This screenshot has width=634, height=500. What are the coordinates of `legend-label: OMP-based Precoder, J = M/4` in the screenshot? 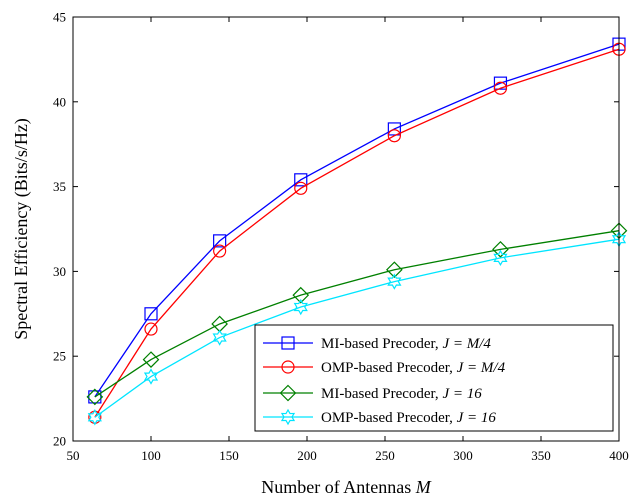 It's located at (413, 368).